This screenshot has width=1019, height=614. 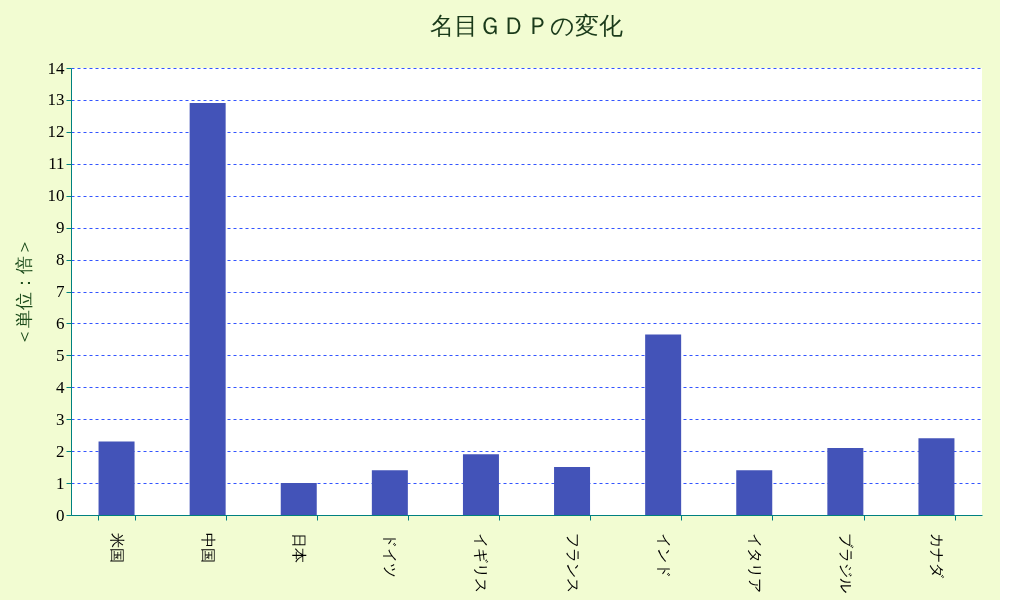 What do you see at coordinates (56, 164) in the screenshot?
I see `y-tick-label: 11` at bounding box center [56, 164].